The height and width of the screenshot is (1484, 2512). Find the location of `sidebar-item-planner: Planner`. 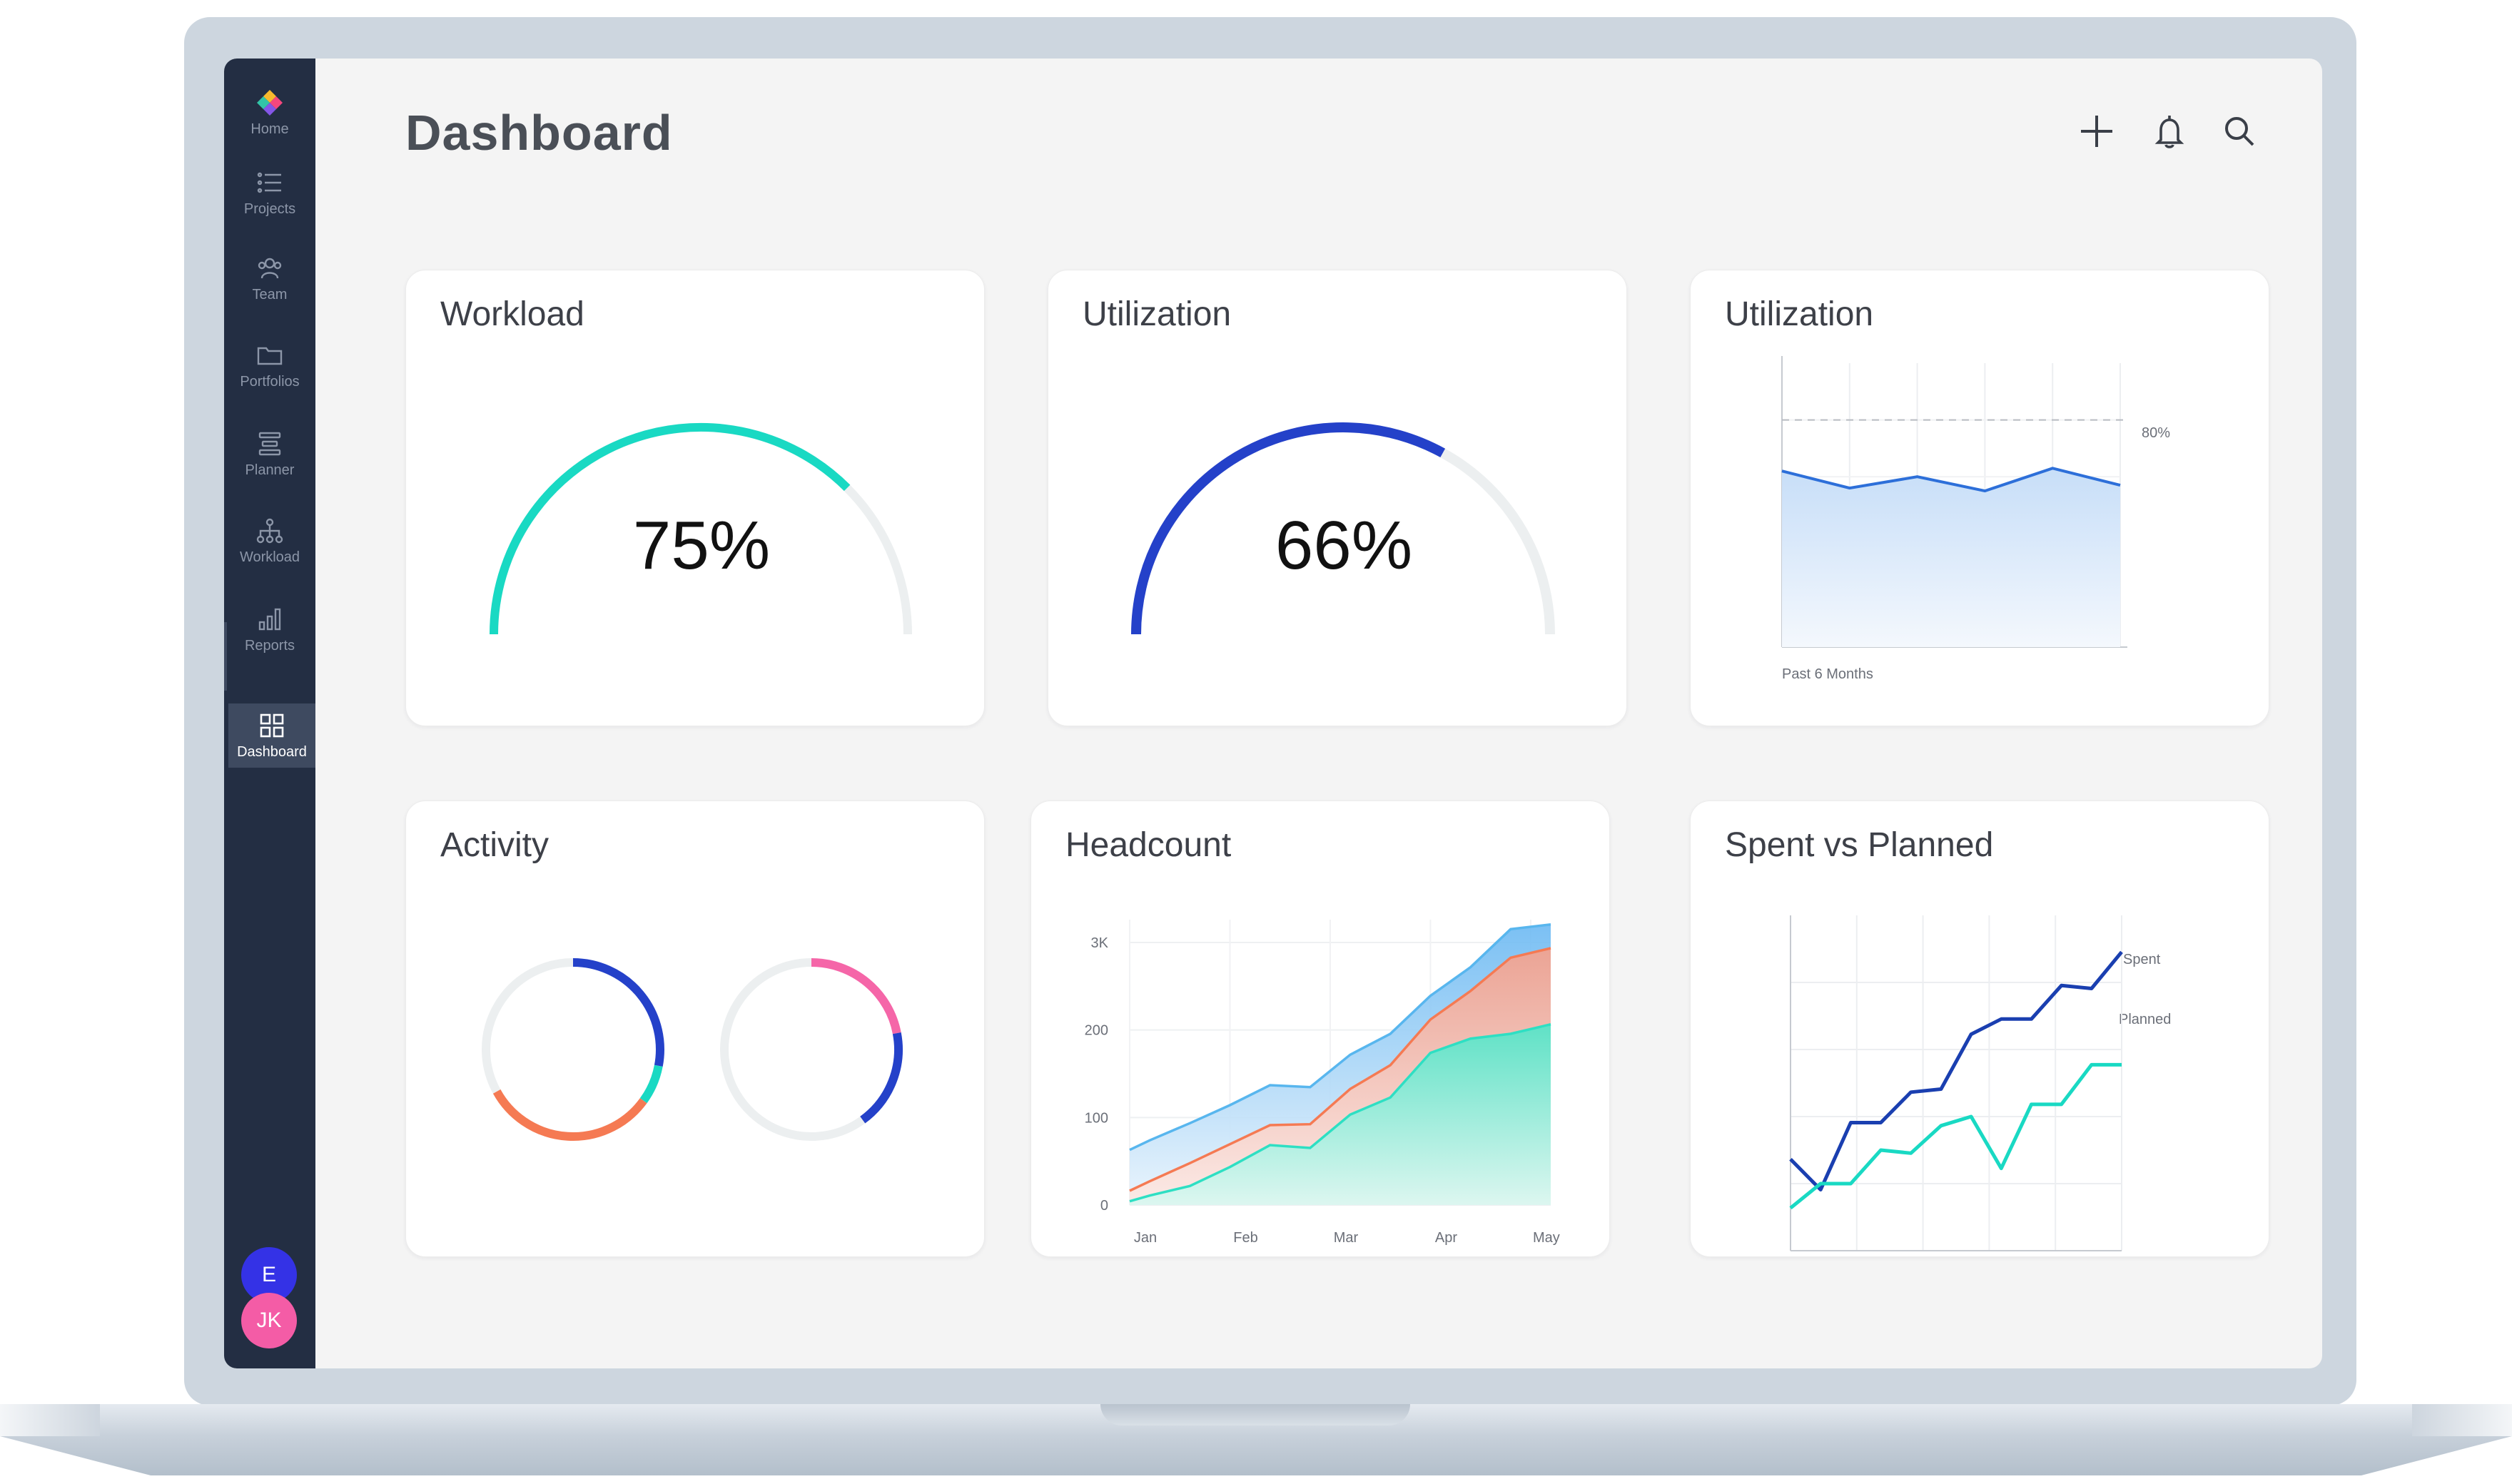

sidebar-item-planner: Planner is located at coordinates (269, 454).